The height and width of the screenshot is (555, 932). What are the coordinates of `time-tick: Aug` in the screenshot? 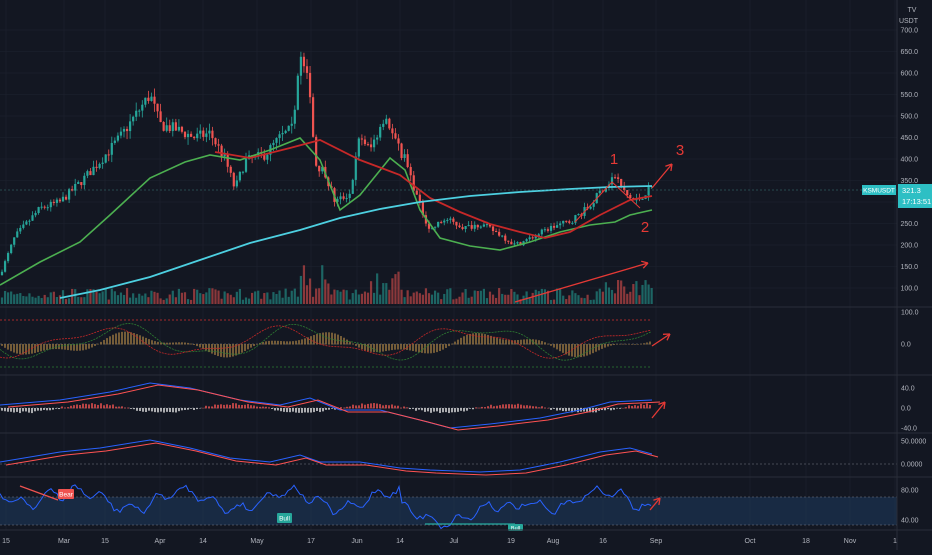 It's located at (553, 541).